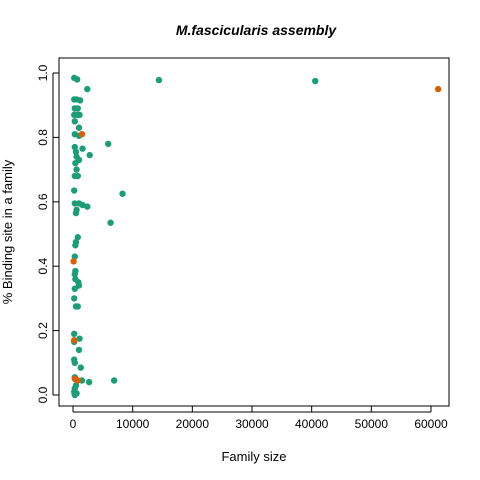 This screenshot has height=480, width=480. What do you see at coordinates (73, 424) in the screenshot?
I see `x-tick-label: 0` at bounding box center [73, 424].